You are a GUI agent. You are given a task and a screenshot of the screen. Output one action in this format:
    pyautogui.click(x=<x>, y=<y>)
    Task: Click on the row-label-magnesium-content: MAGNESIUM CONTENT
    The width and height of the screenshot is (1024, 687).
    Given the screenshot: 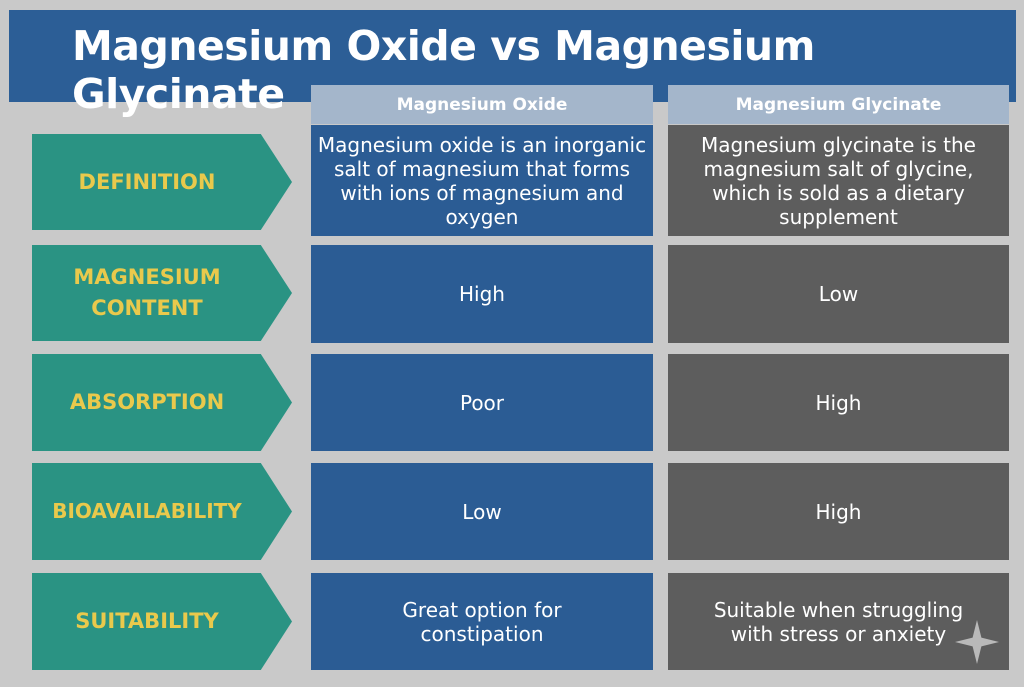 What is the action you would take?
    pyautogui.click(x=162, y=293)
    